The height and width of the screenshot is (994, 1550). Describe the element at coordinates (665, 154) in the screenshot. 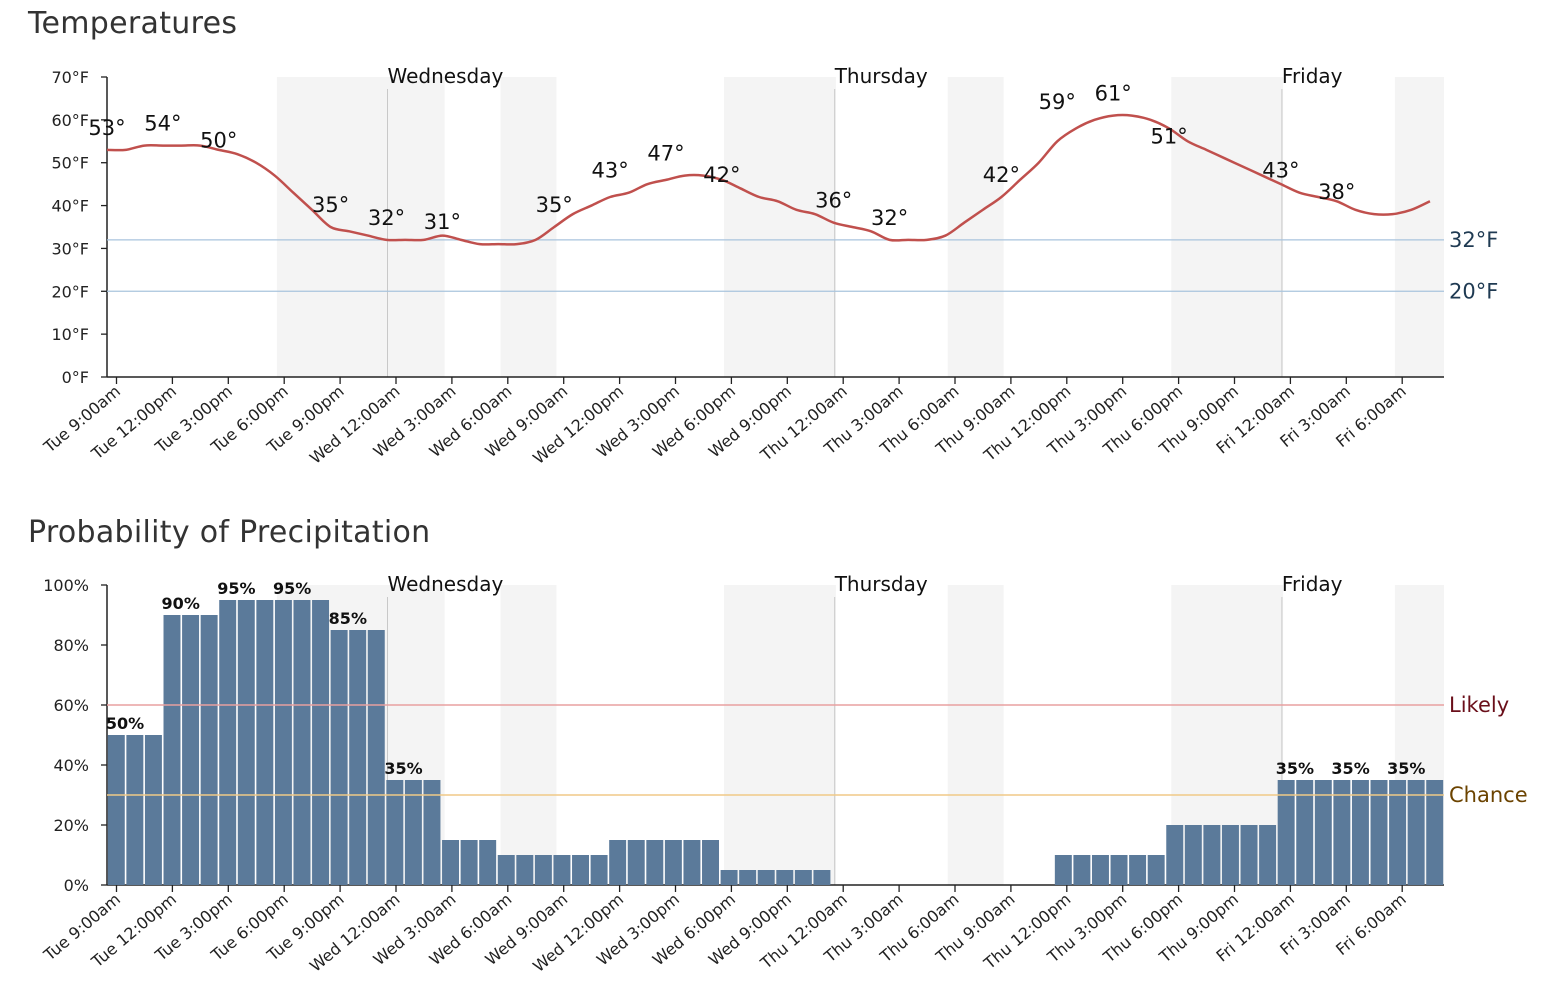

I see `temperature-point-label: 47°` at that location.